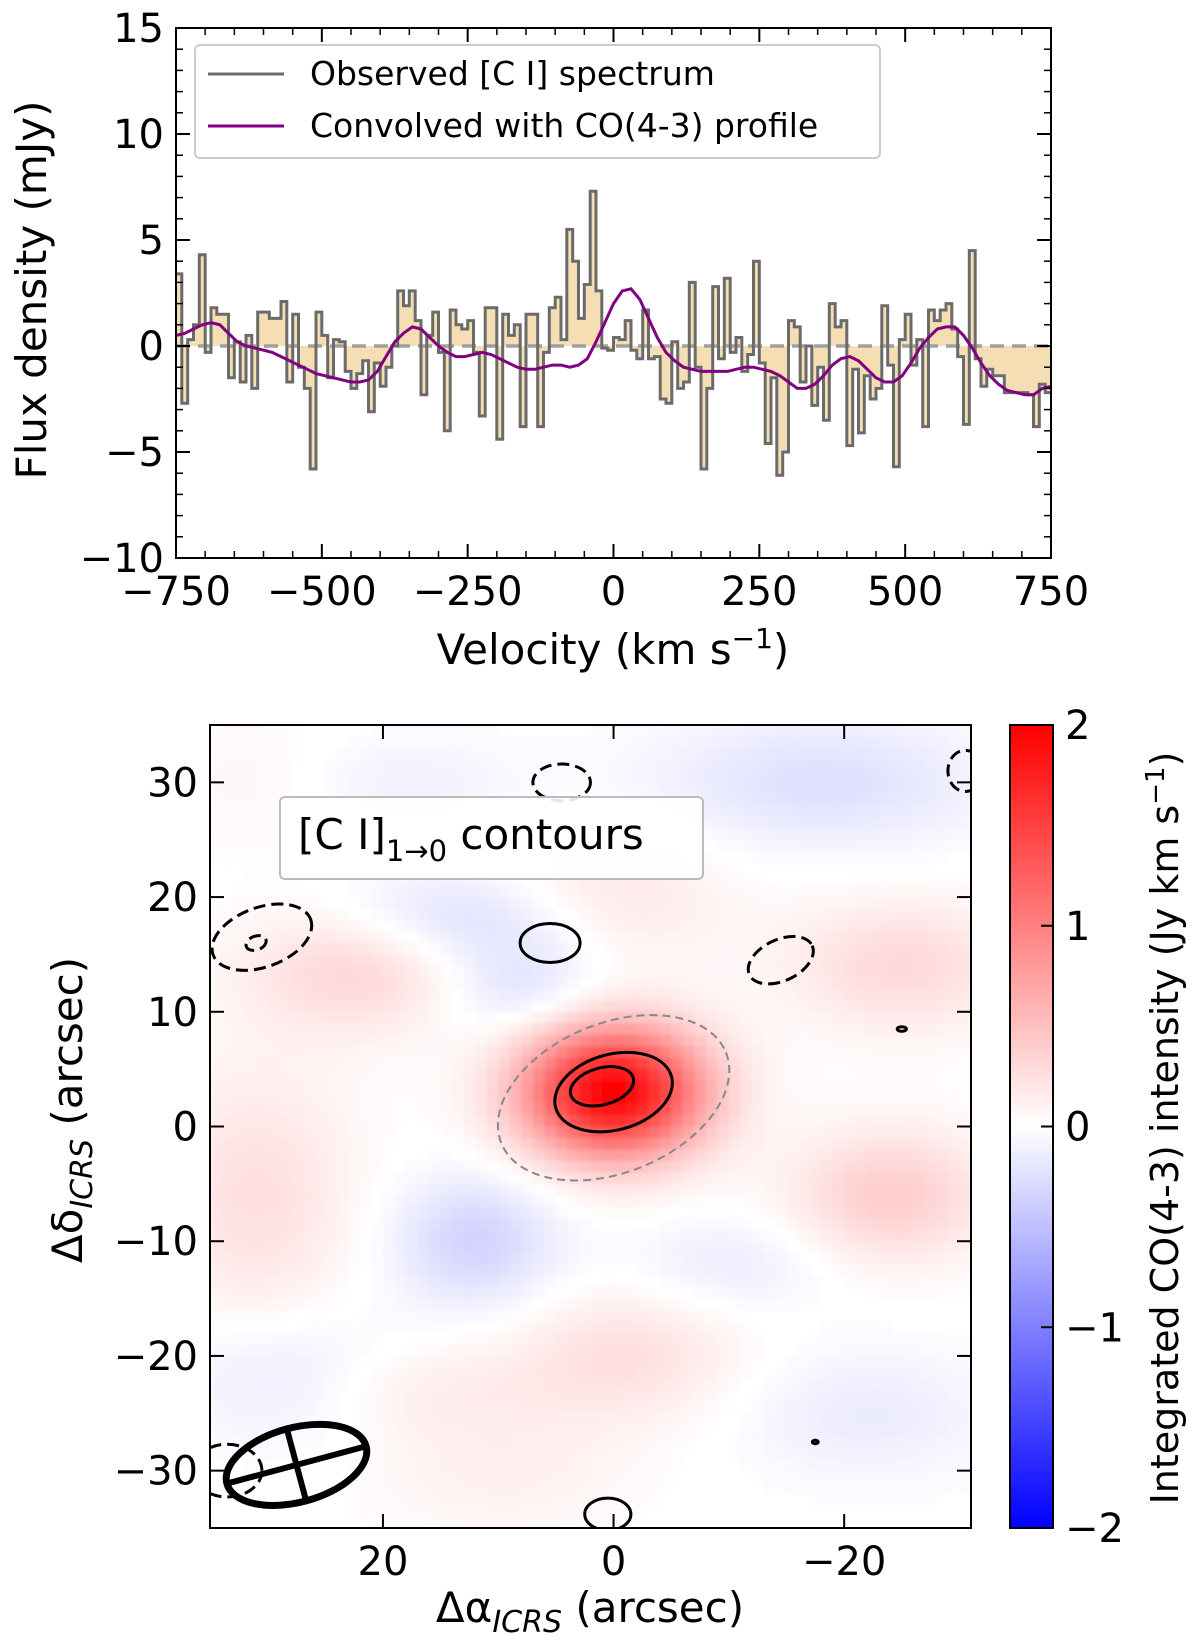  Describe the element at coordinates (958, 770) in the screenshot. I see `contour-negative` at that location.